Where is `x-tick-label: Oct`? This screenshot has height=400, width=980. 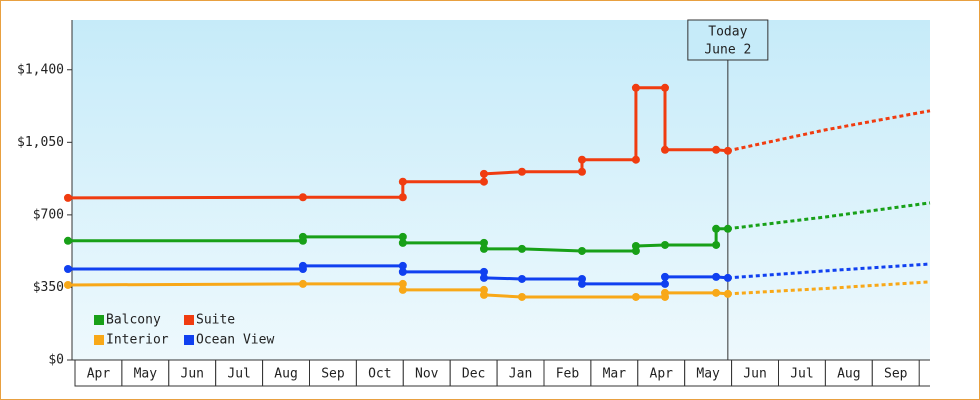 x-tick-label: Oct is located at coordinates (379, 374).